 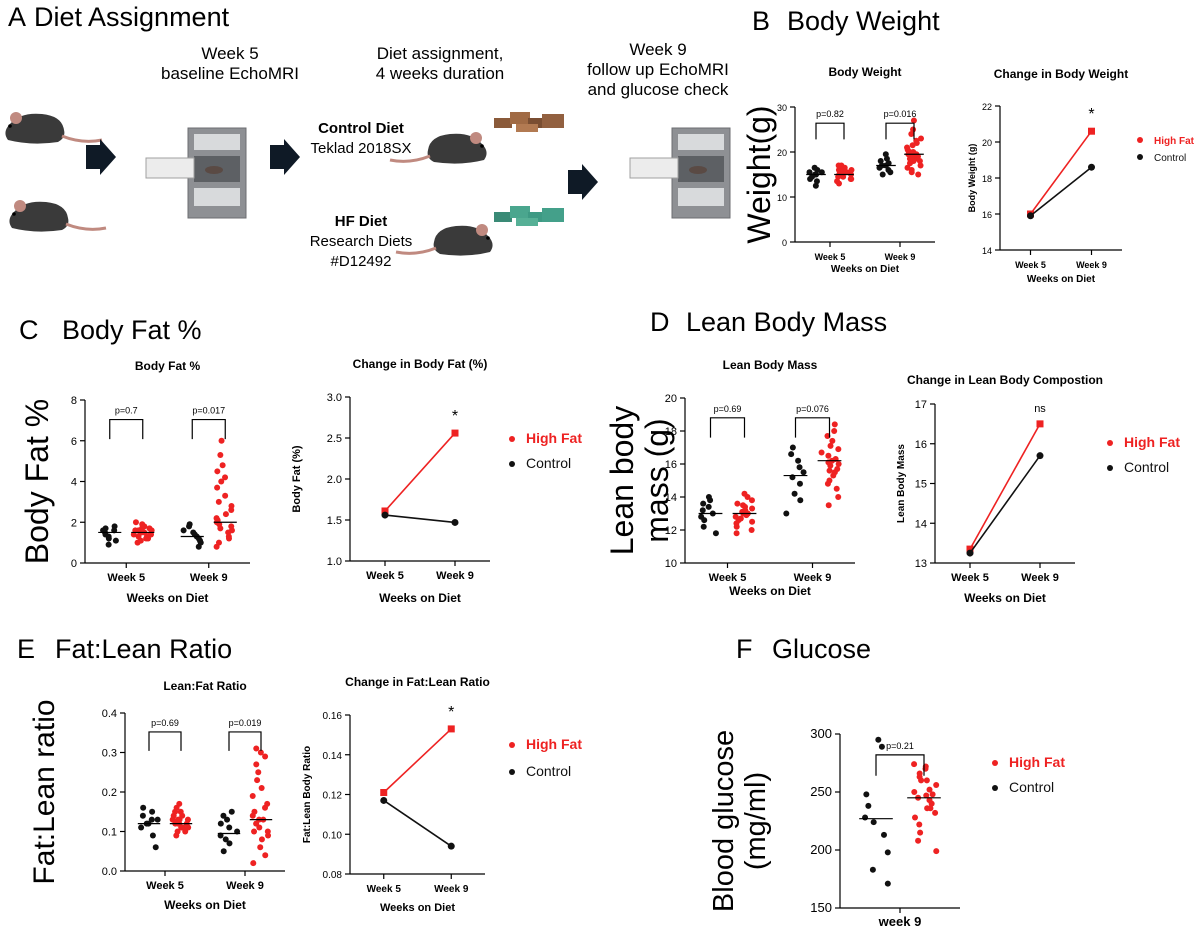 I want to click on y-tick-label: 2.5, so click(x=334, y=439).